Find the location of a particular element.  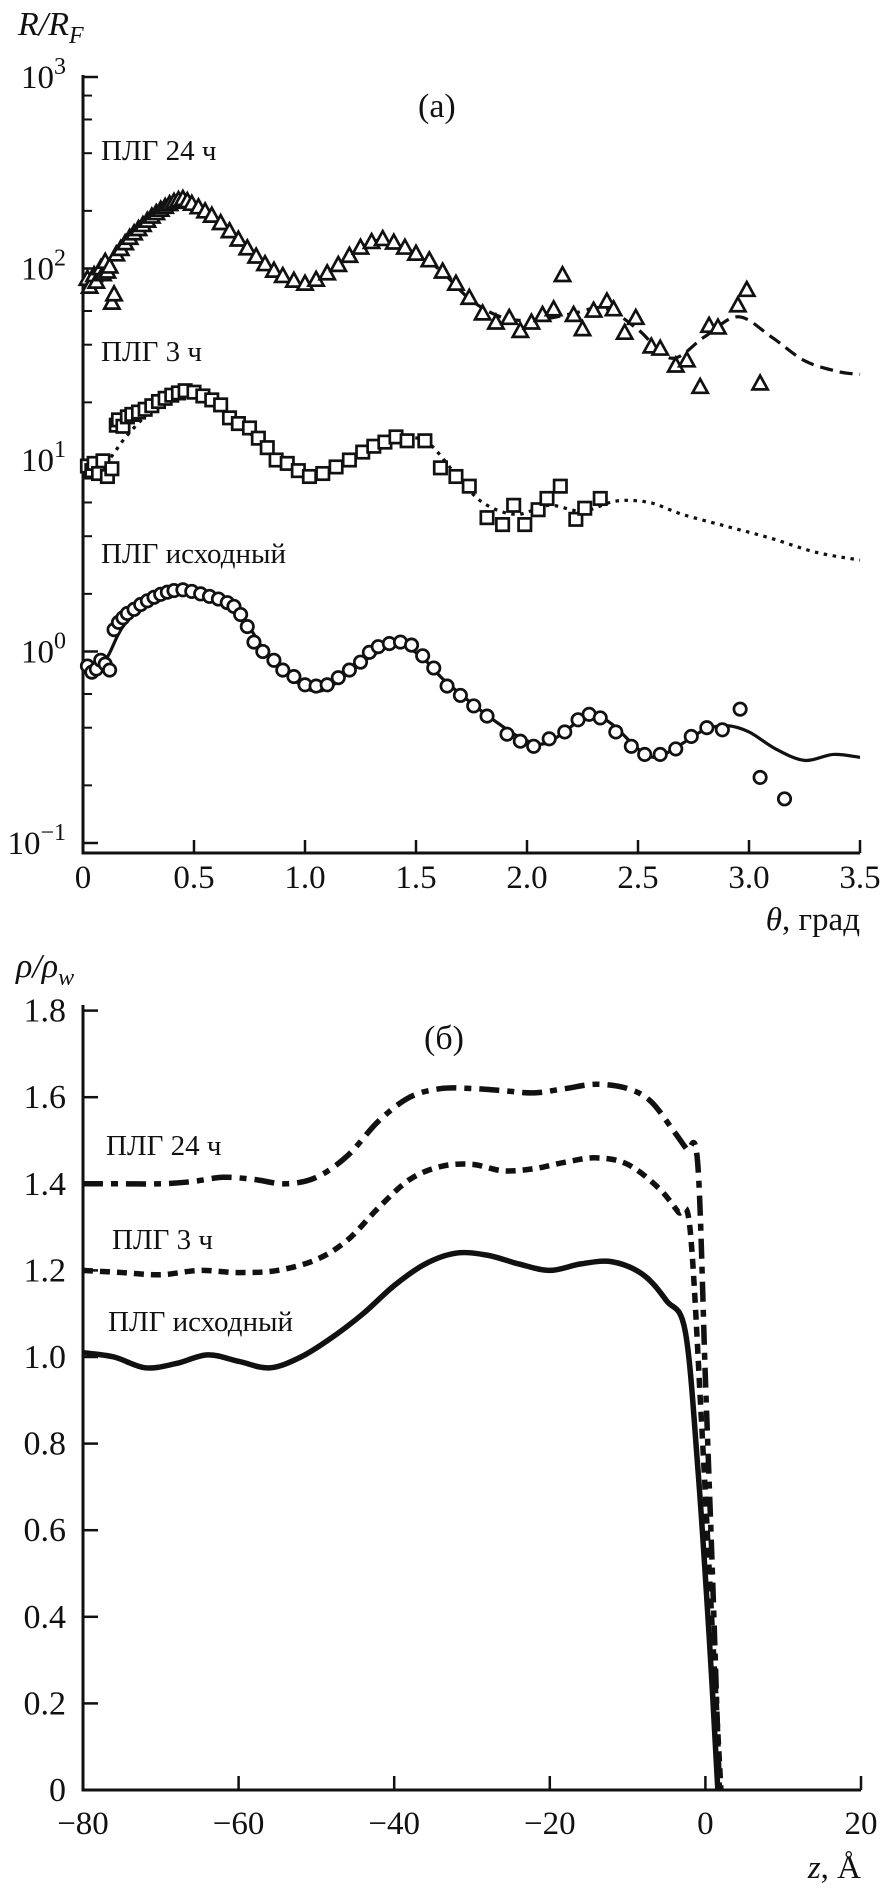

panel-b-letter: (б) is located at coordinates (444, 1038).